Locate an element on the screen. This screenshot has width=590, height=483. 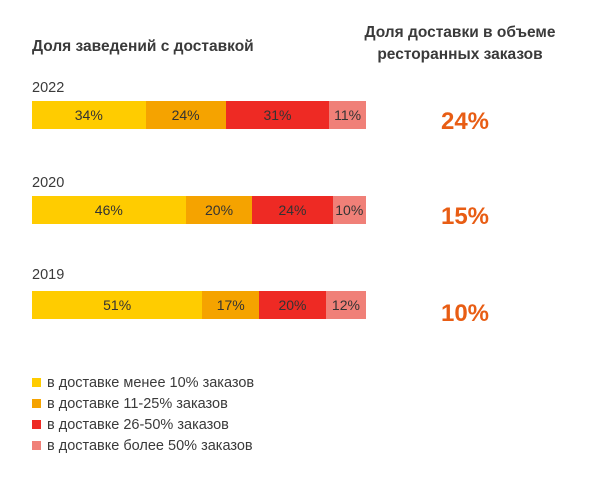
left-chart-title: Доля заведений с доставкой is located at coordinates (143, 46).